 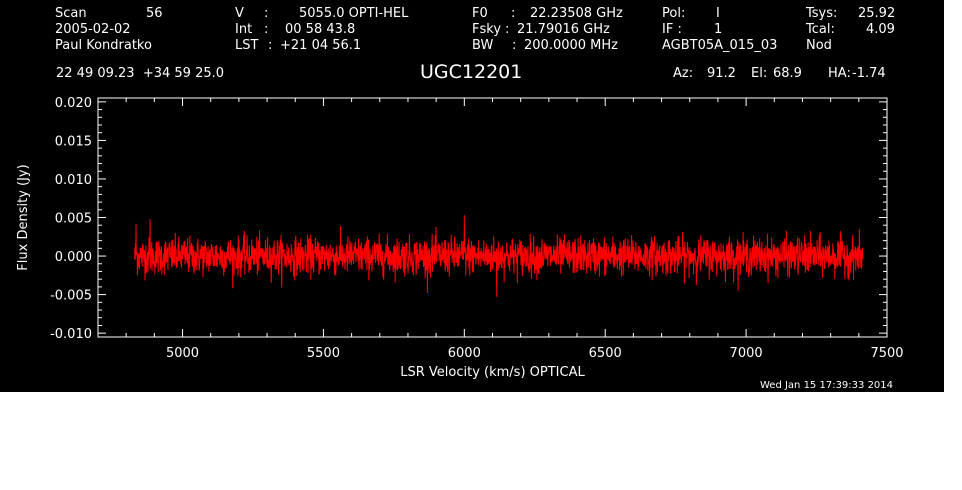 I want to click on obs-date: 2005-02-02, so click(x=93, y=29).